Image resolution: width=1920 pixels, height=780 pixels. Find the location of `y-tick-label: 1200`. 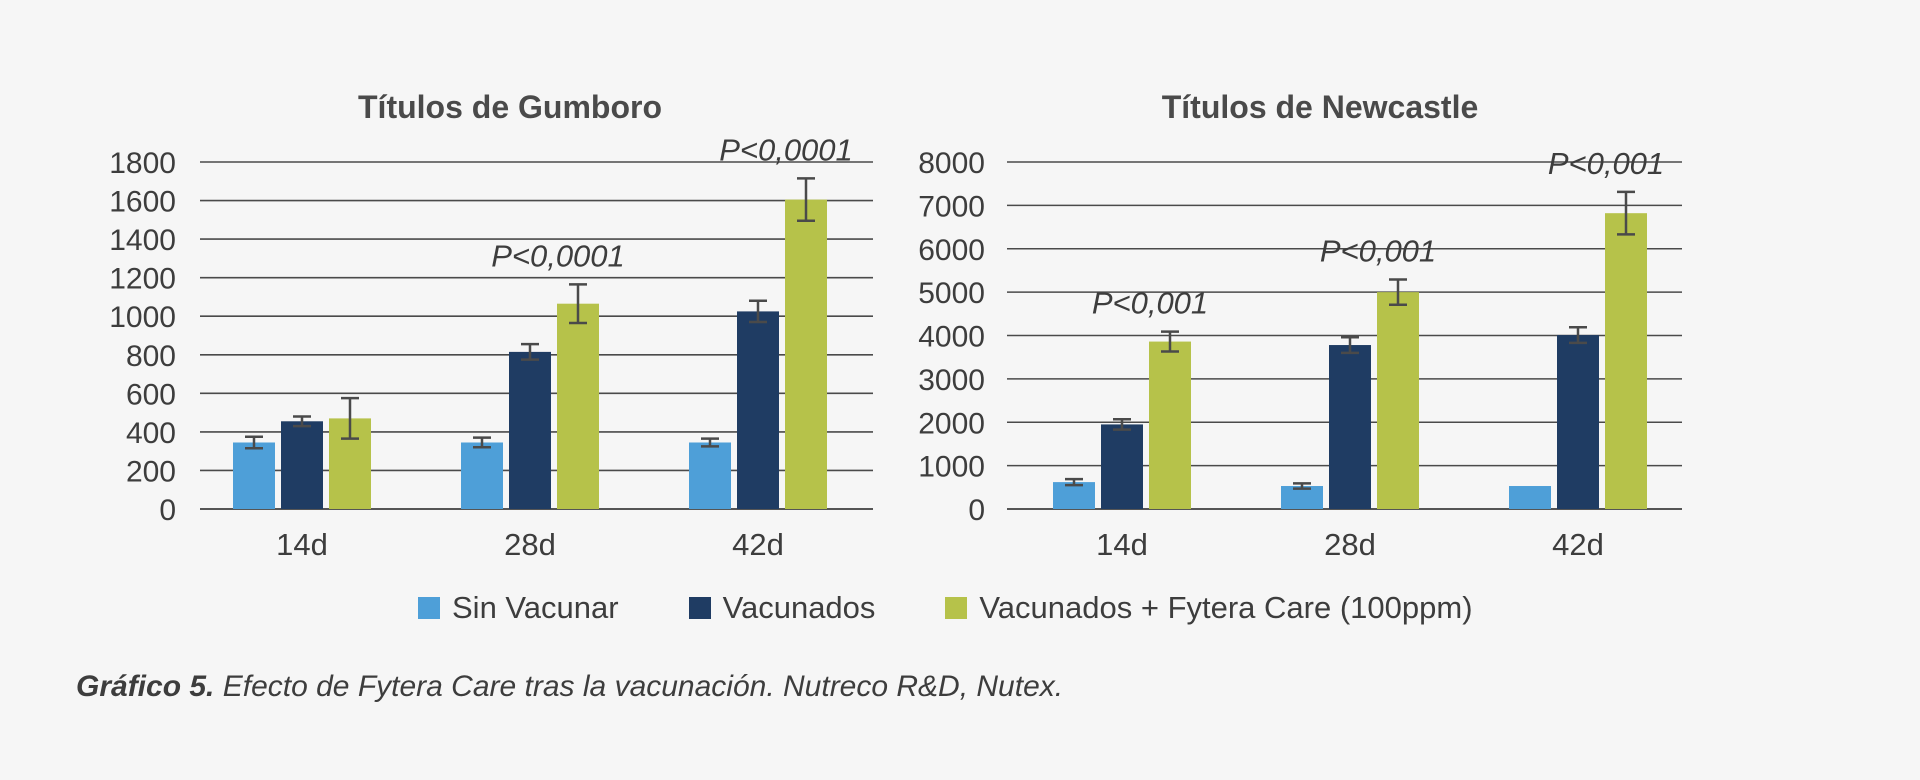

y-tick-label: 1200 is located at coordinates (142, 279).